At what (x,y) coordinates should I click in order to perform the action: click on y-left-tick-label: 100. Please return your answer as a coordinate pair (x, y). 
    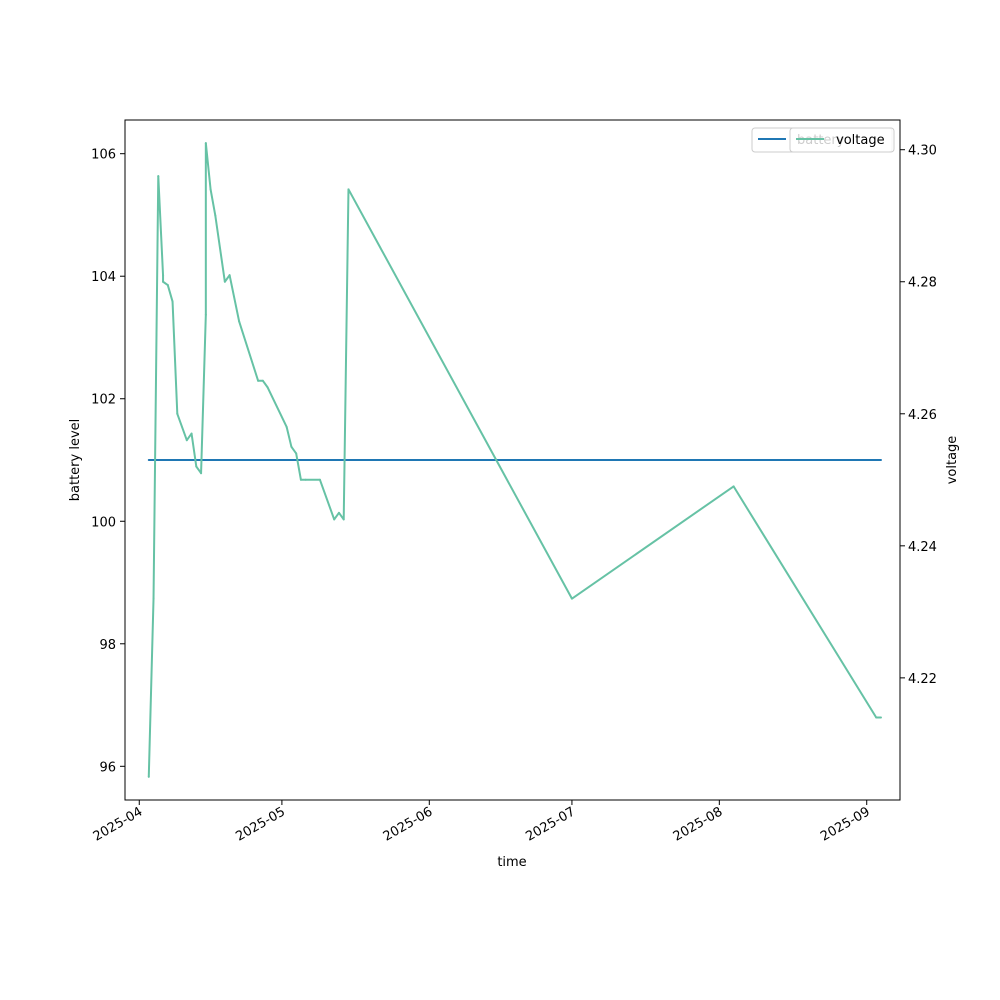
    Looking at the image, I should click on (103, 522).